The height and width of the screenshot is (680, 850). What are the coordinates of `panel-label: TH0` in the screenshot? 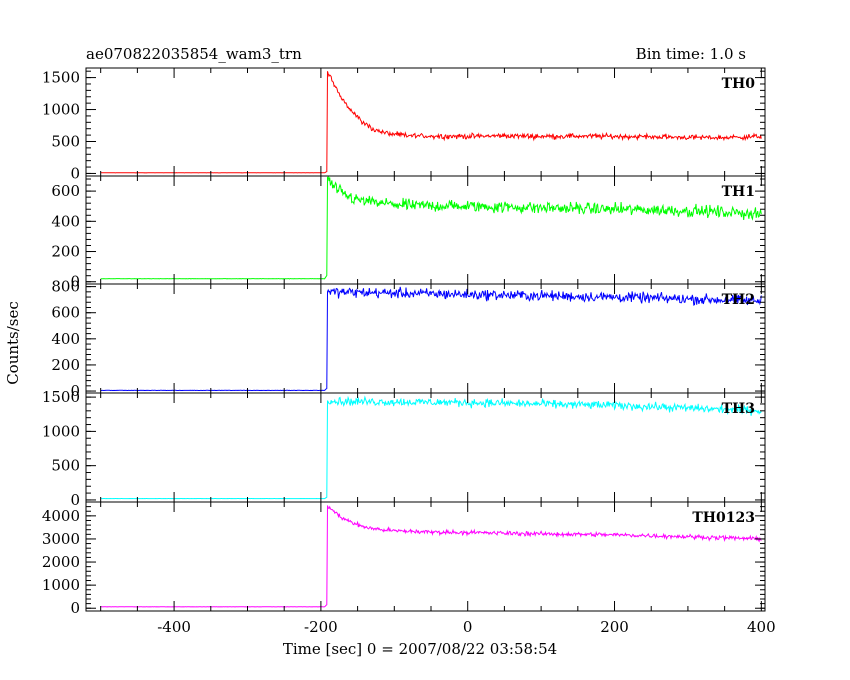 It's located at (739, 84).